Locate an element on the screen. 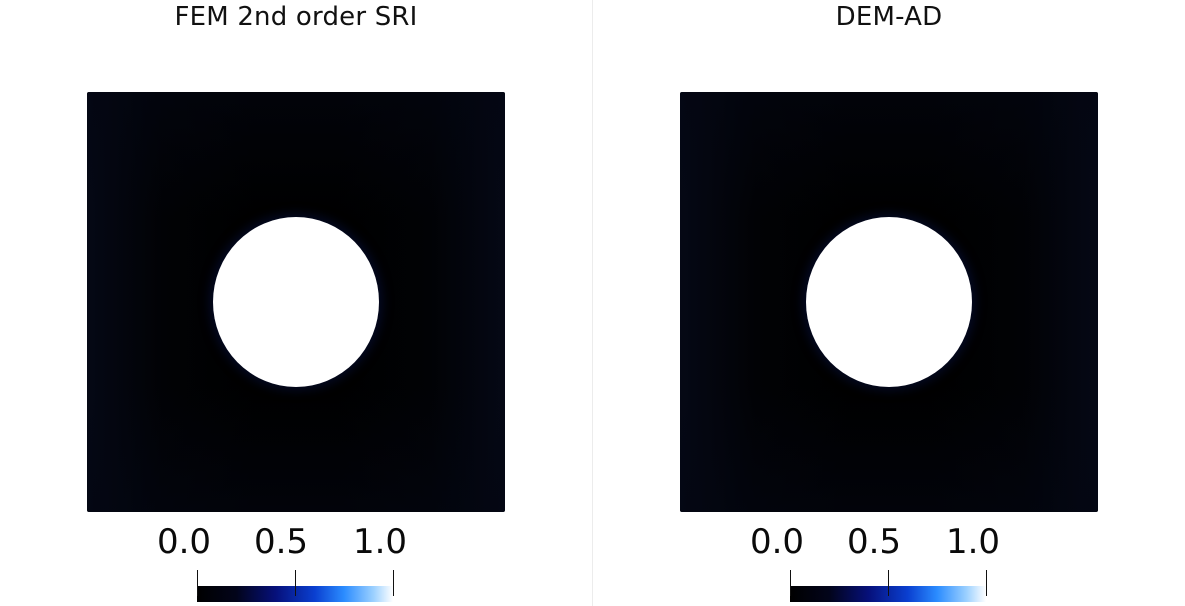 Image resolution: width=1185 pixels, height=606 pixels. panel-title: FEM 2nd order SRI is located at coordinates (296, 17).